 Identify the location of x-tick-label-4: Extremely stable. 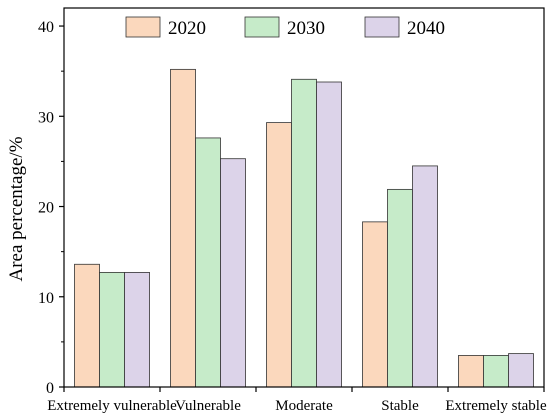
(496, 406).